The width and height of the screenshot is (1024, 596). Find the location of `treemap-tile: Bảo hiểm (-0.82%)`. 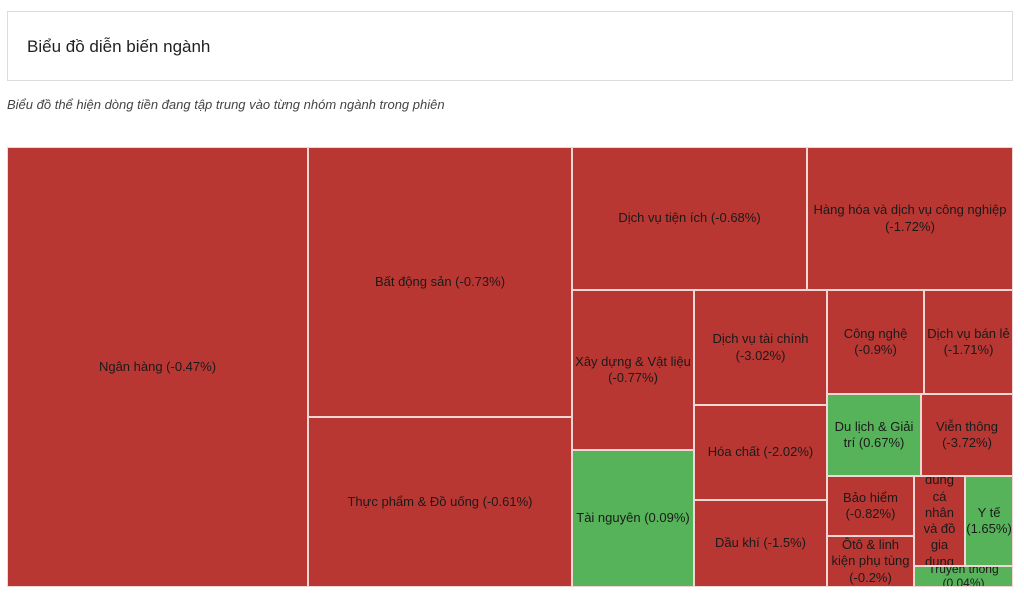

treemap-tile: Bảo hiểm (-0.82%) is located at coordinates (870, 506).